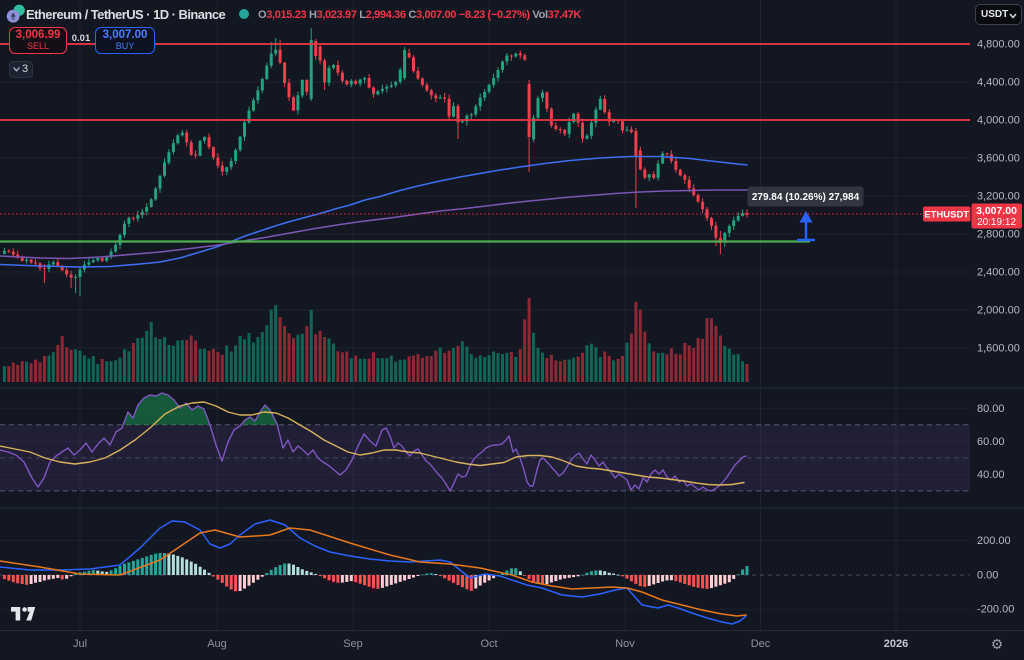 This screenshot has height=660, width=1024. What do you see at coordinates (806, 197) in the screenshot?
I see `svg-text: 279.84 (10.26%) 27,984` at bounding box center [806, 197].